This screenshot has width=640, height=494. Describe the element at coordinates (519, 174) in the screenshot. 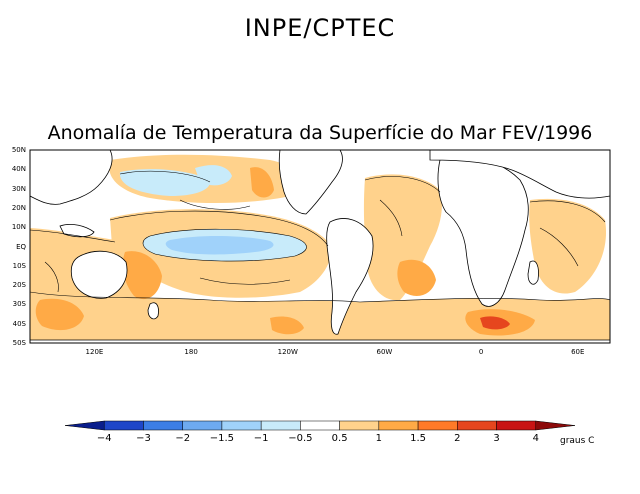

I see `land-europe` at that location.